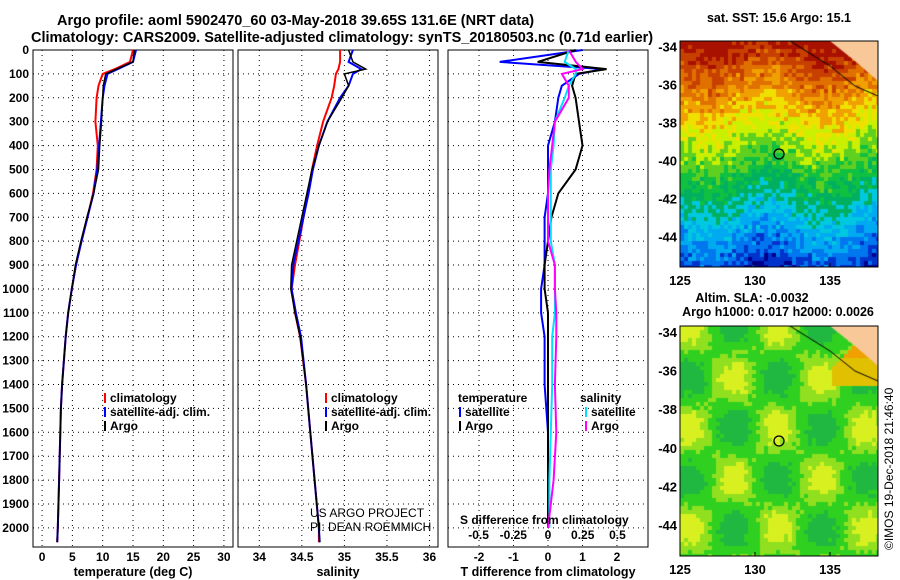 The image size is (900, 580). What do you see at coordinates (345, 557) in the screenshot?
I see `x-tick-label: 35` at bounding box center [345, 557].